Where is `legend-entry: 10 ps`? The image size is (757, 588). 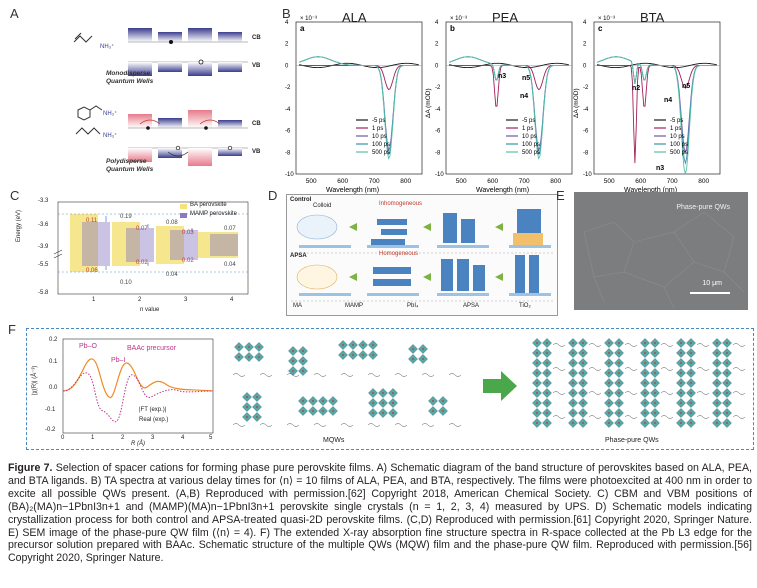 legend-entry: 10 ps is located at coordinates (677, 137).